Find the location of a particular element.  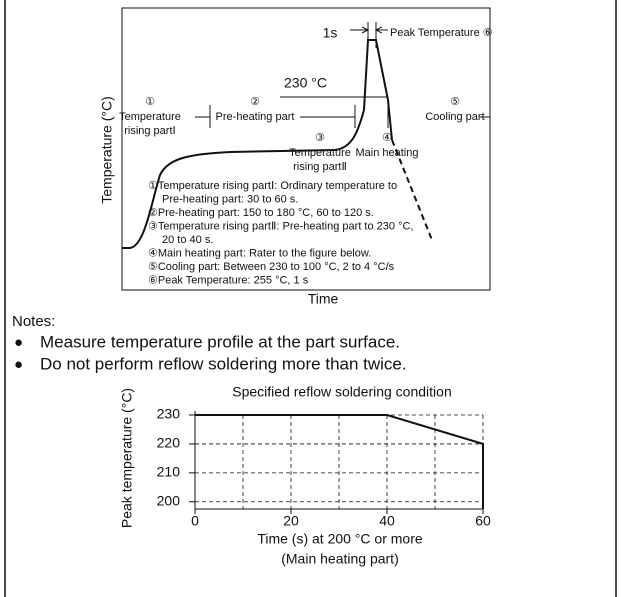

stage-label: rising partⅠ is located at coordinates (150, 131).